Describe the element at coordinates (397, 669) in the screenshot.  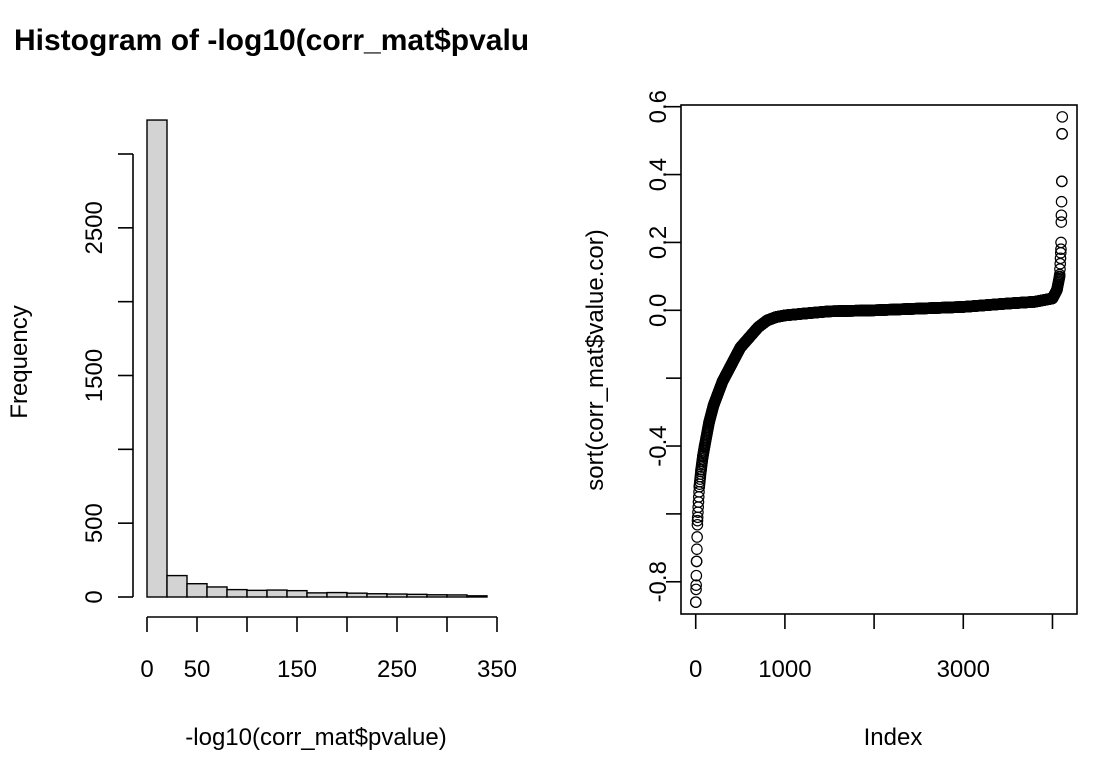
I see `histogram-x-tick-label: 250` at that location.